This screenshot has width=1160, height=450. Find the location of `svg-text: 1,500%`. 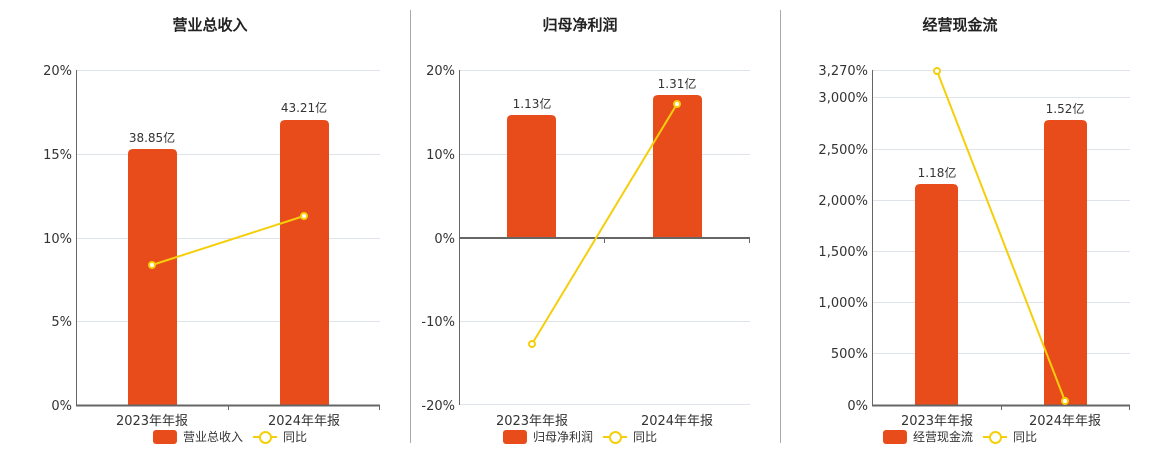

svg-text: 1,500% is located at coordinates (843, 252).